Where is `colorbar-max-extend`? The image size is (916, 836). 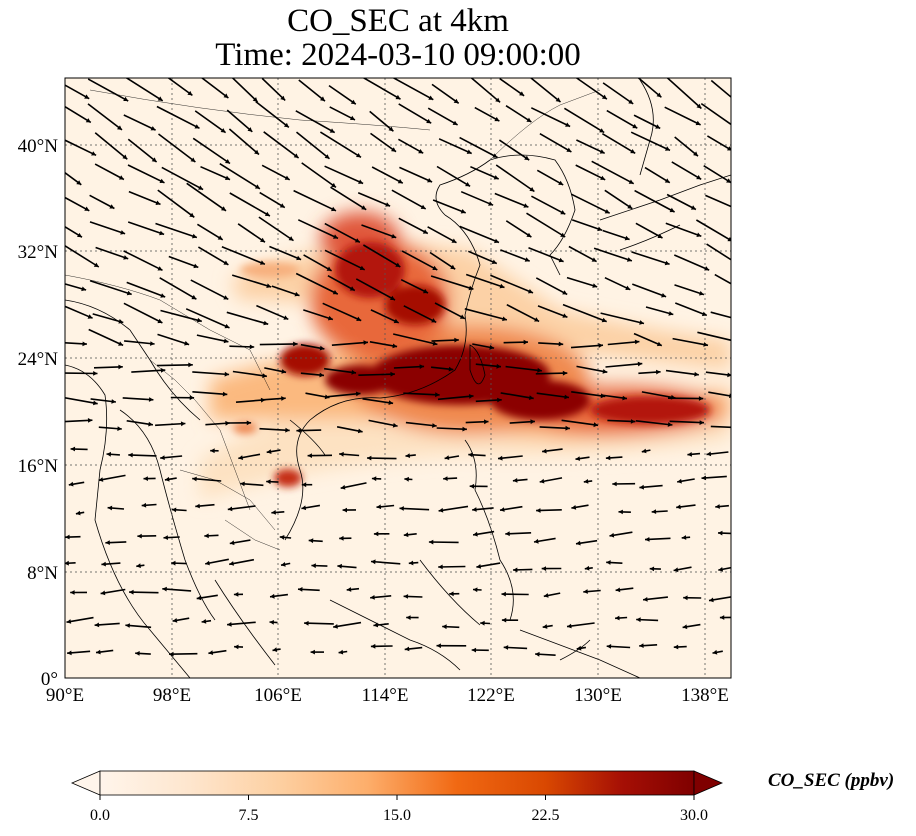 colorbar-max-extend is located at coordinates (708, 783).